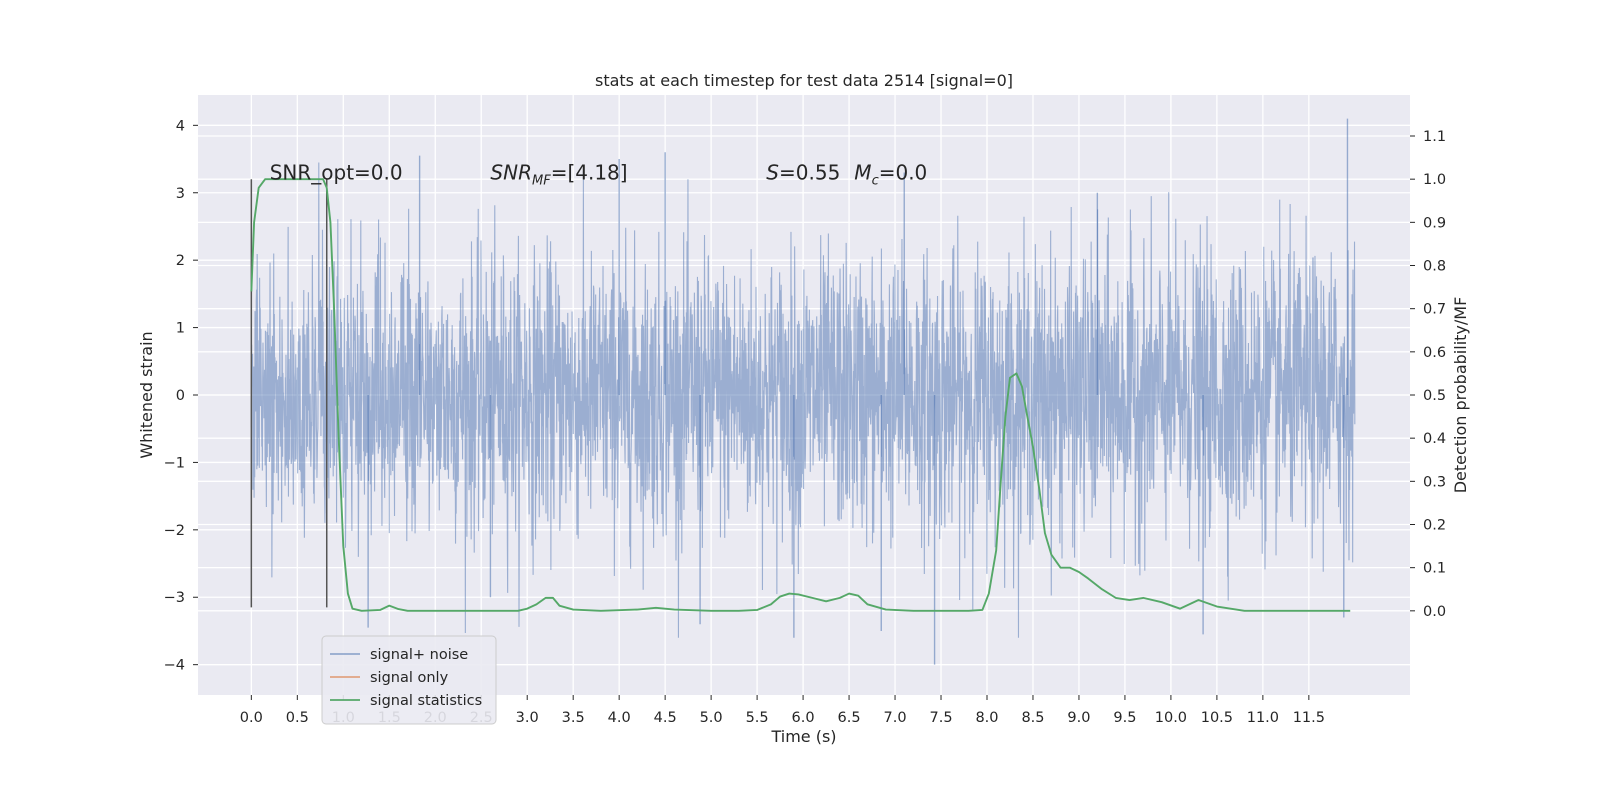 This screenshot has width=1600, height=804. Describe the element at coordinates (251, 718) in the screenshot. I see `x-tick-label: 0.0` at that location.